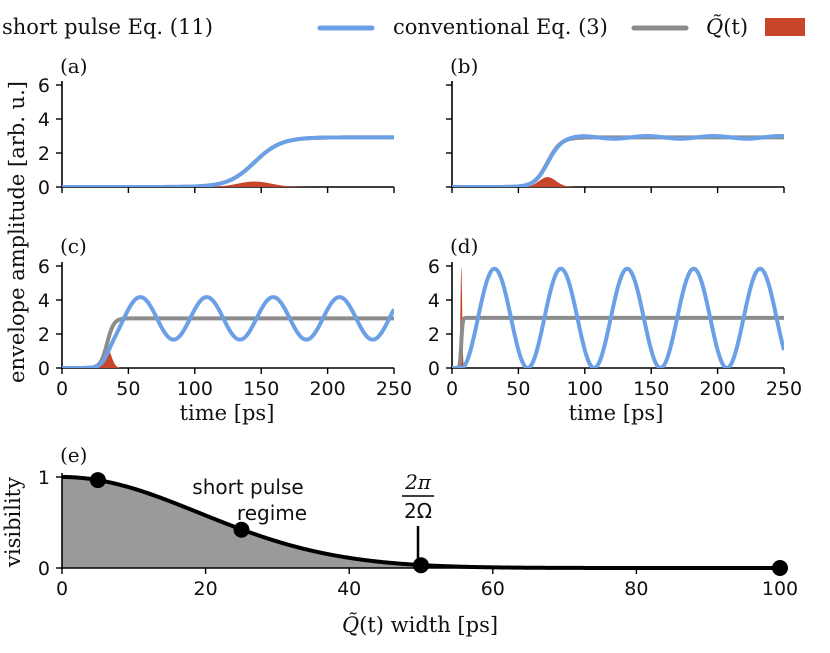 This screenshot has height=653, width=830. Describe the element at coordinates (615, 123) in the screenshot. I see `panel-b: (b)` at that location.